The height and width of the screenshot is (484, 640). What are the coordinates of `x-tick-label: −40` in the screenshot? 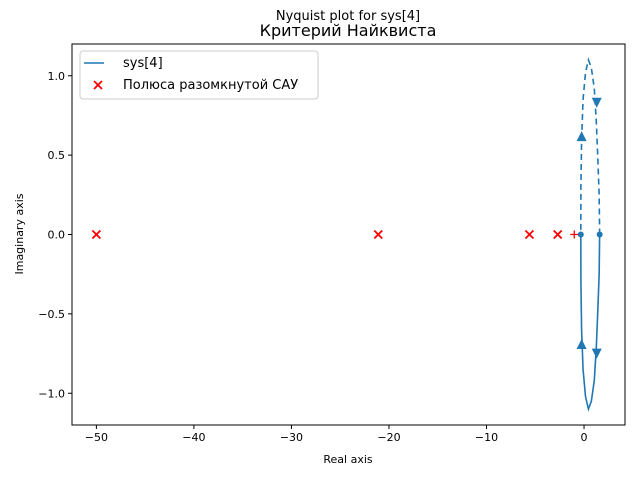 It's located at (193, 437).